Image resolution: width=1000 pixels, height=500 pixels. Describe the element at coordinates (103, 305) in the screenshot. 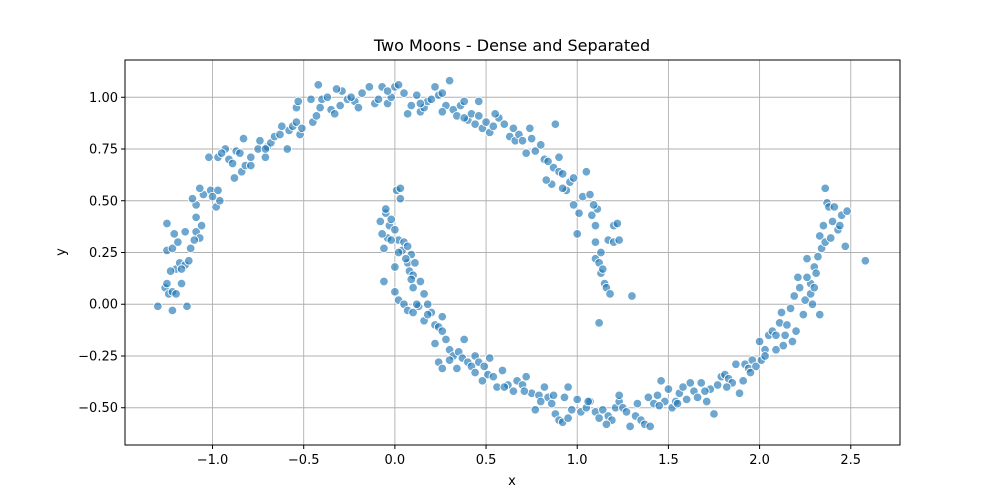

I see `y-tick-label: 0.00` at that location.